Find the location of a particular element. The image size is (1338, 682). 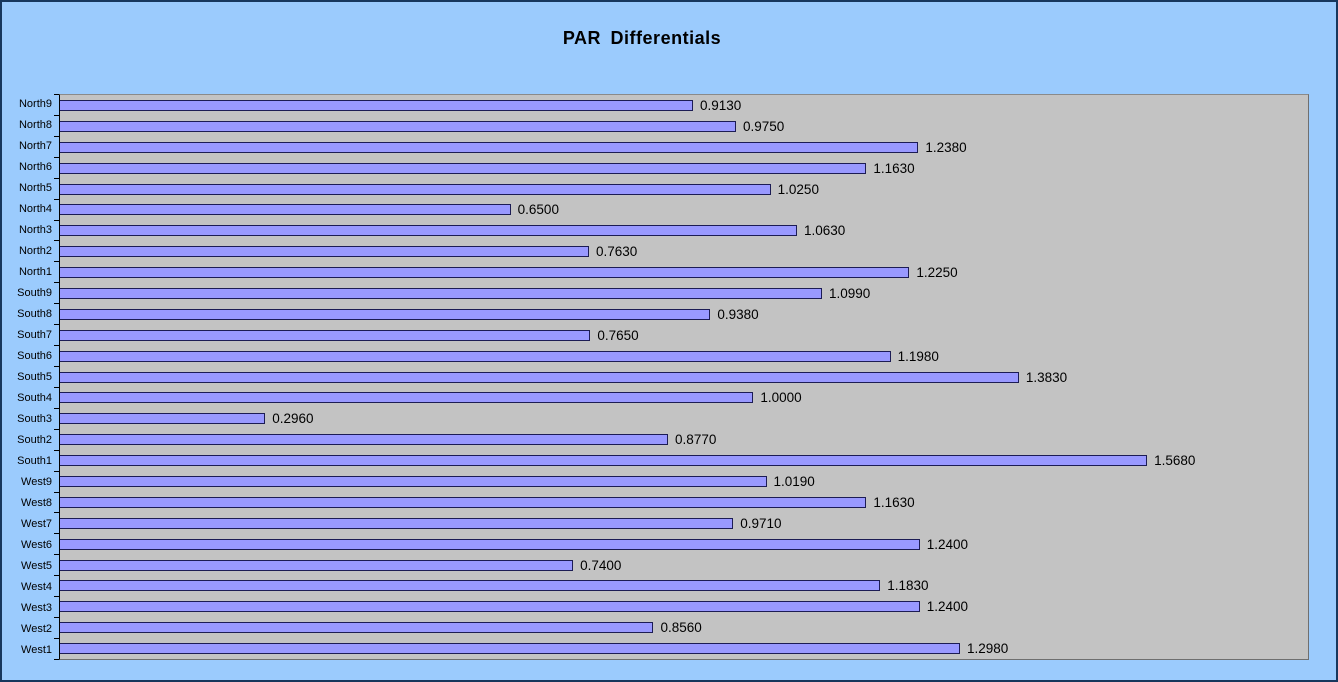

category-label: West4 is located at coordinates (36, 586).